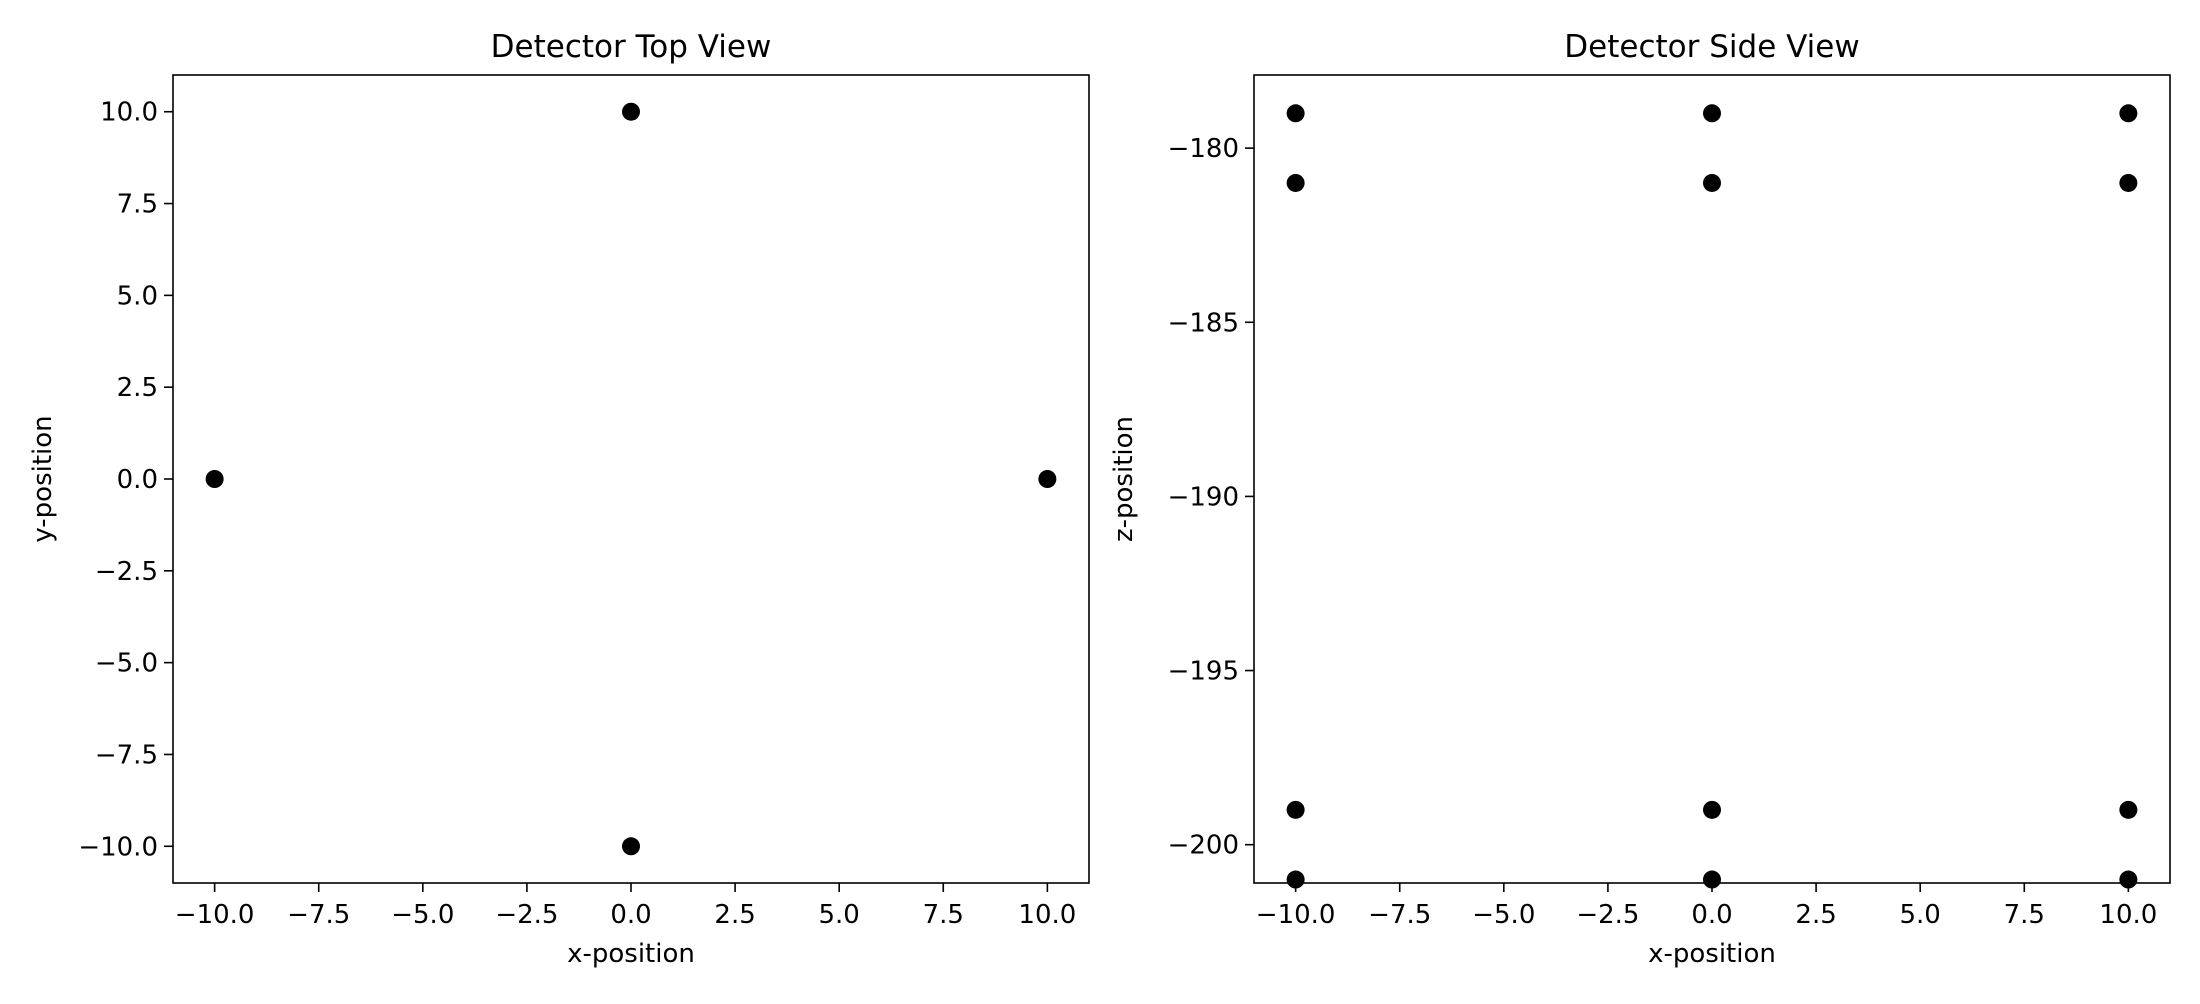 This screenshot has width=2200, height=1004. Describe the element at coordinates (137, 205) in the screenshot. I see `y-tick-label: 7.5` at that location.